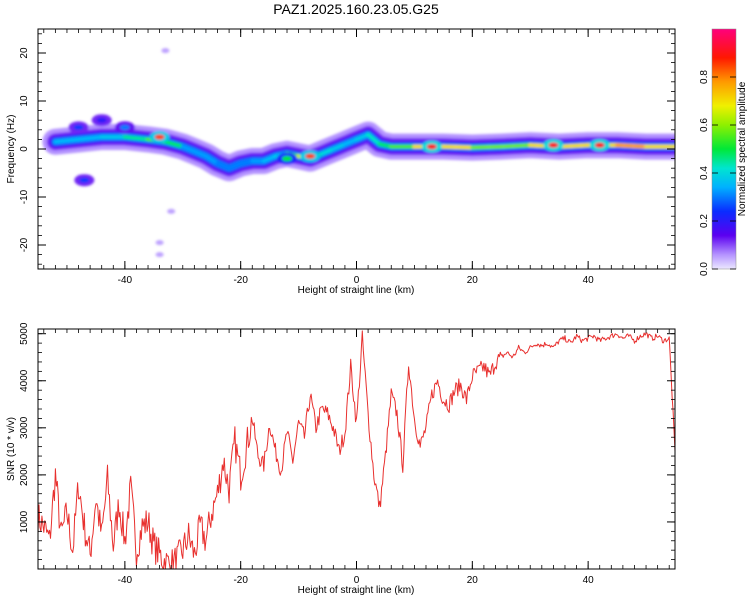 Image resolution: width=750 pixels, height=600 pixels. What do you see at coordinates (125, 280) in the screenshot?
I see `spectrogram-xtick-label: -40` at bounding box center [125, 280].